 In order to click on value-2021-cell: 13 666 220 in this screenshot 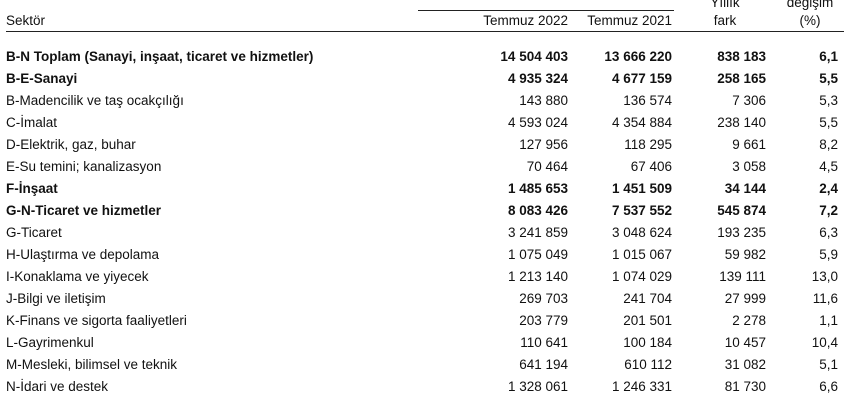, I will do `click(638, 56)`.